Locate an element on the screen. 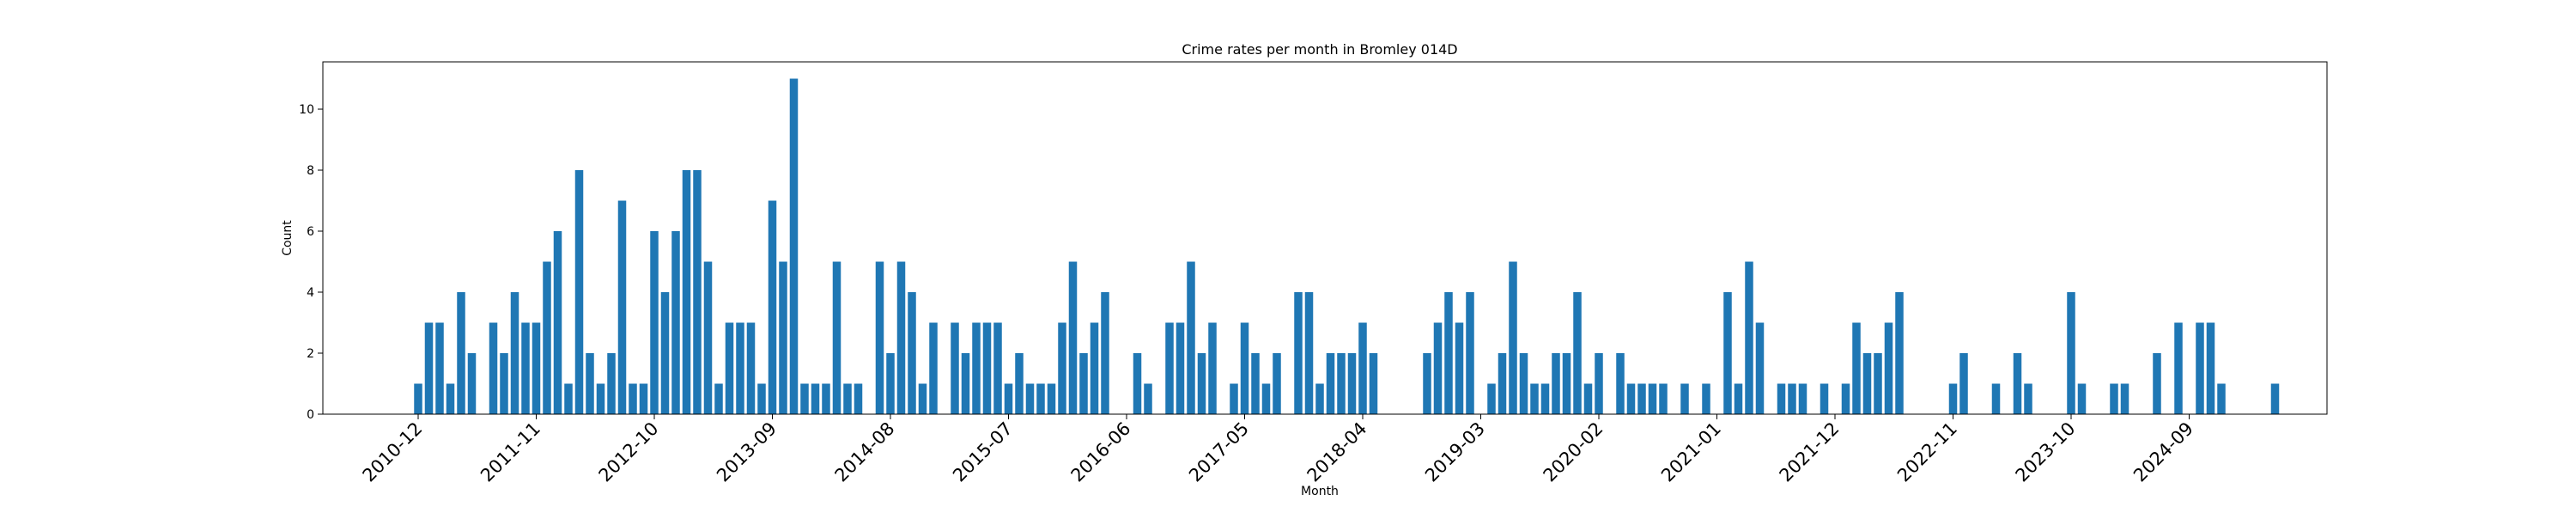 Image resolution: width=2576 pixels, height=519 pixels. y-tick-label: 8 is located at coordinates (311, 171).